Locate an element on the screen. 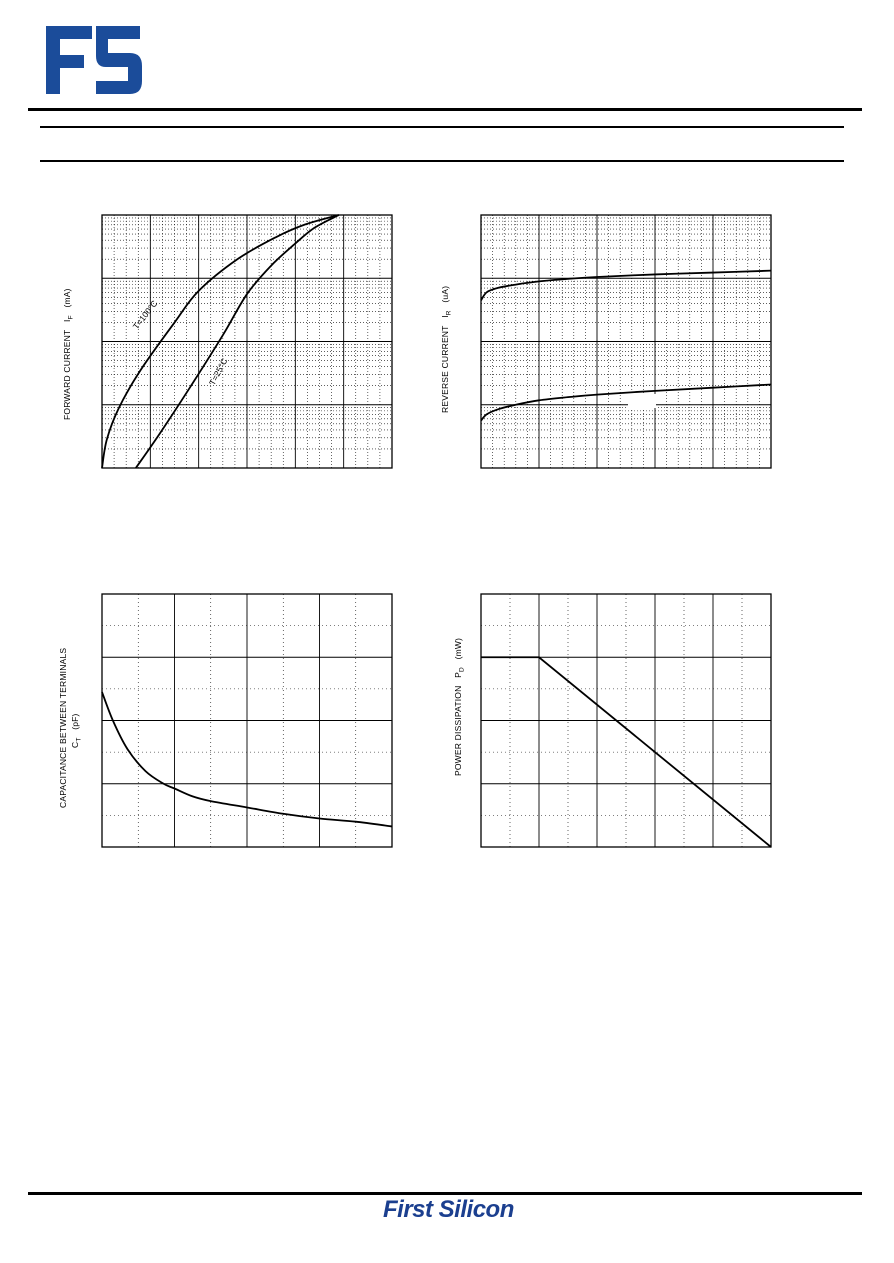  header-rule-thick is located at coordinates (445, 109).